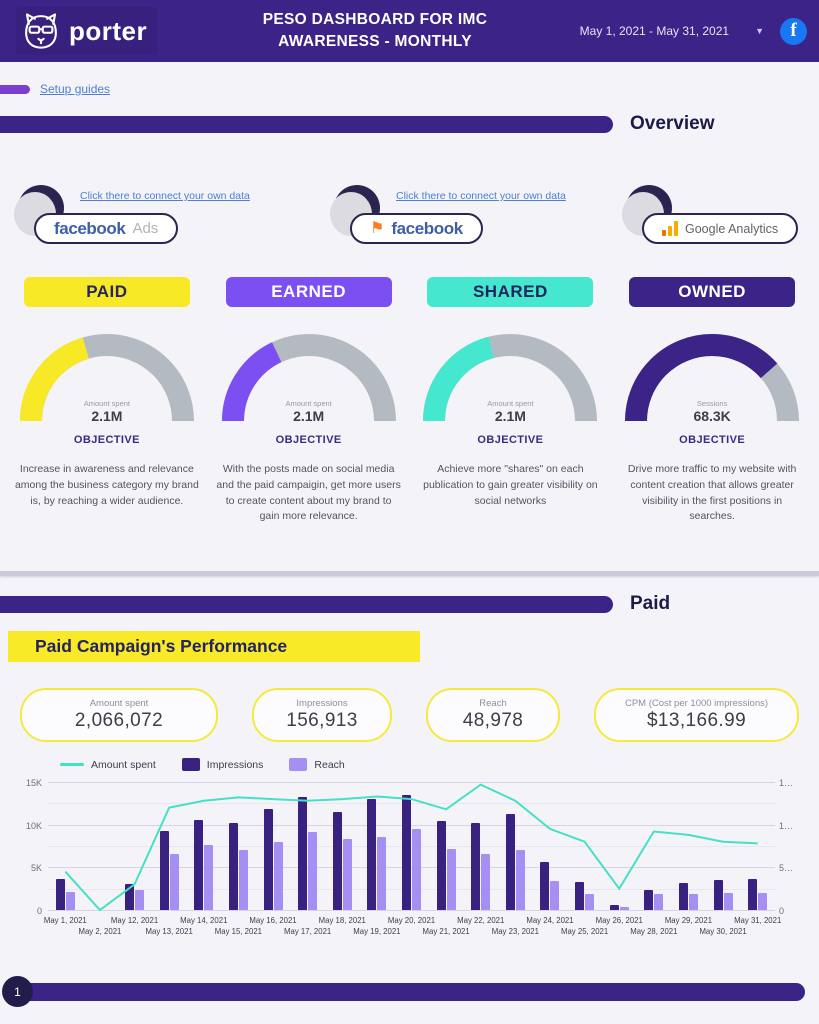  What do you see at coordinates (723, 931) in the screenshot?
I see `x-tick-label: May 30, 2021` at bounding box center [723, 931].